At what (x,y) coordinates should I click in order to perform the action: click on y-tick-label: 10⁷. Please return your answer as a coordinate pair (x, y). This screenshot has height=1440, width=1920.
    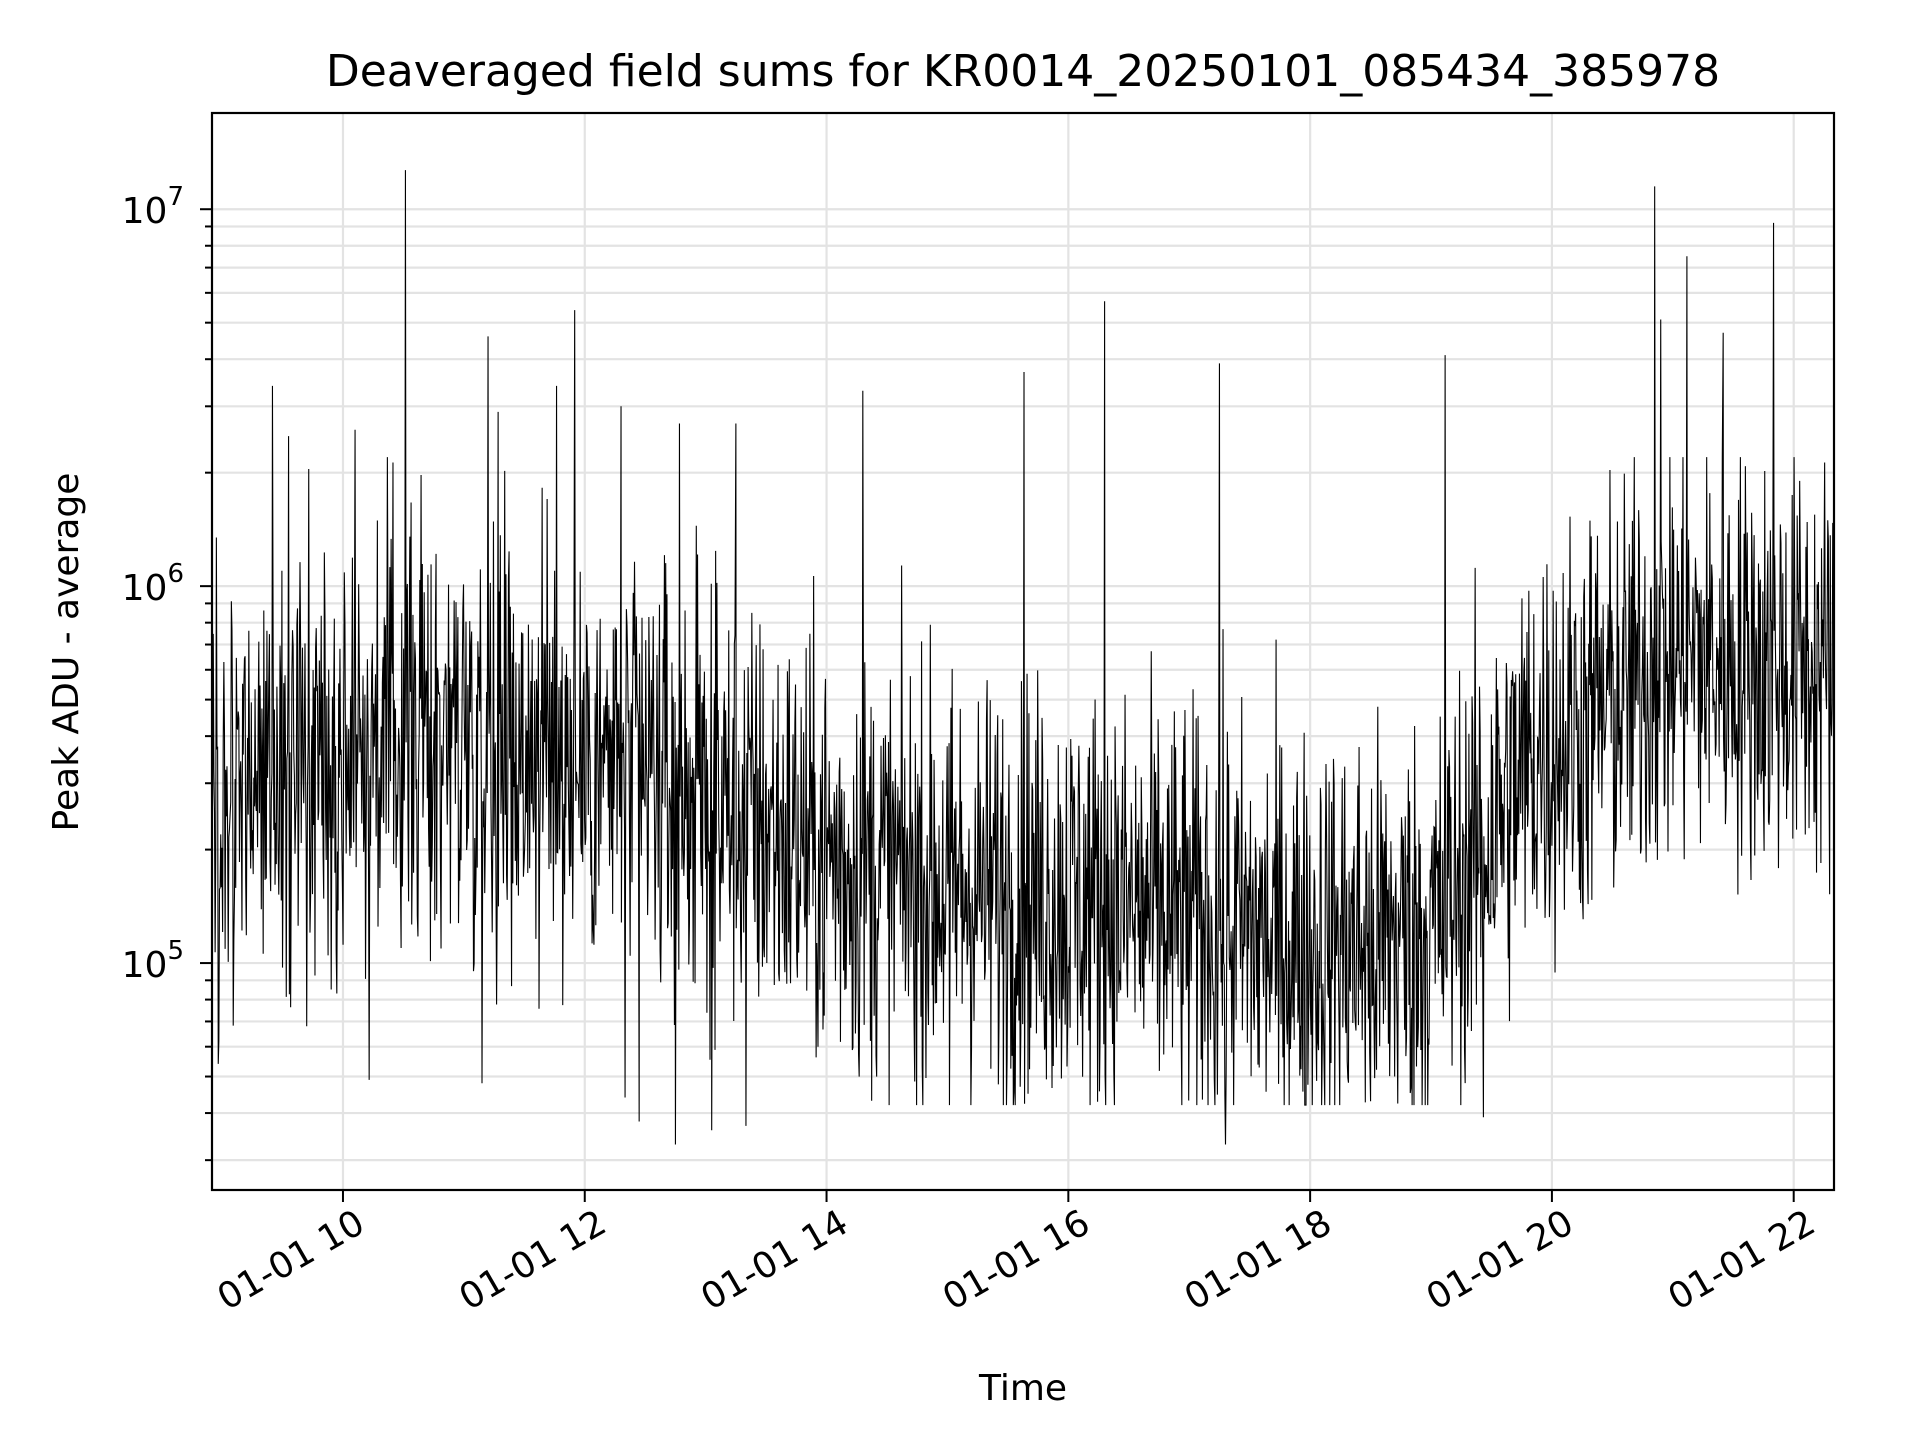
    Looking at the image, I should click on (153, 207).